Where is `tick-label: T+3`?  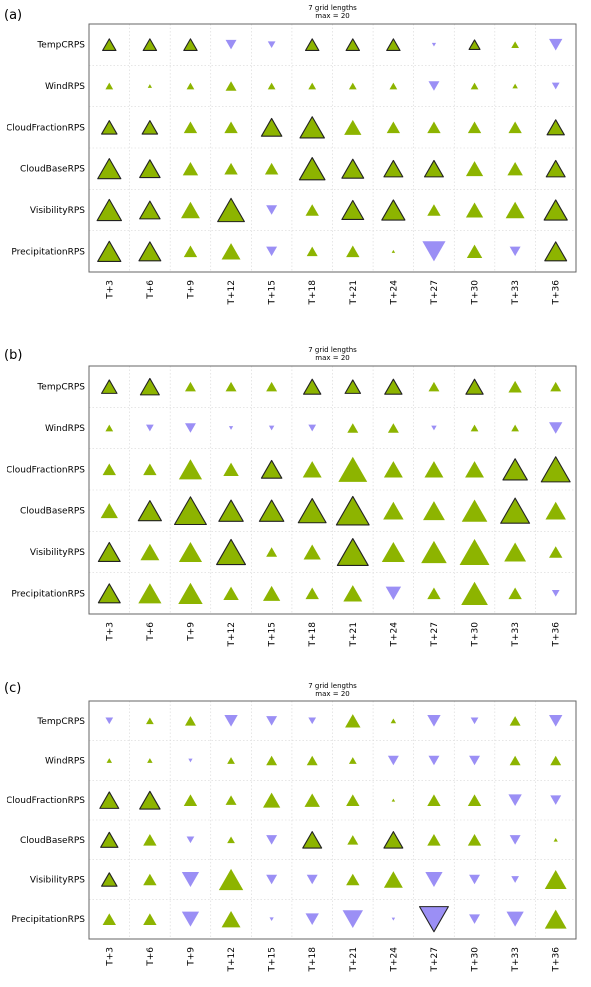 tick-label: T+3 is located at coordinates (110, 290).